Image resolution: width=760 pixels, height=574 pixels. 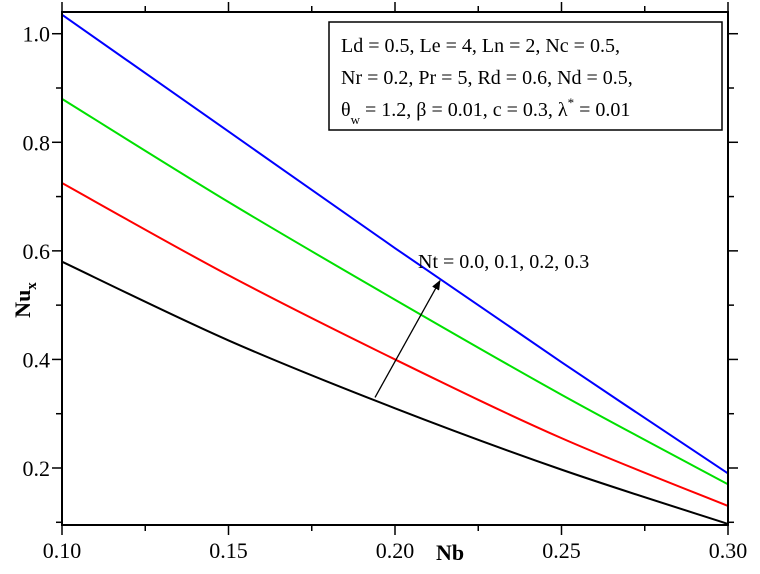 I want to click on x-tick-label: 0.20, so click(x=395, y=550).